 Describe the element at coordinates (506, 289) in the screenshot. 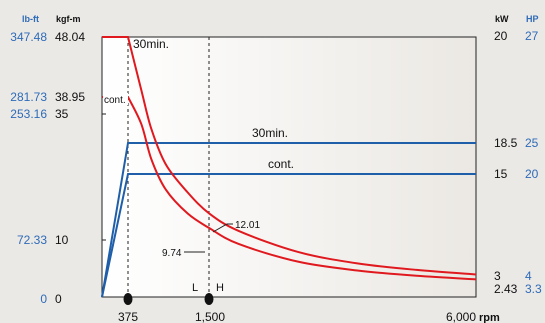

I see `right-inner-tick: 2.43` at that location.